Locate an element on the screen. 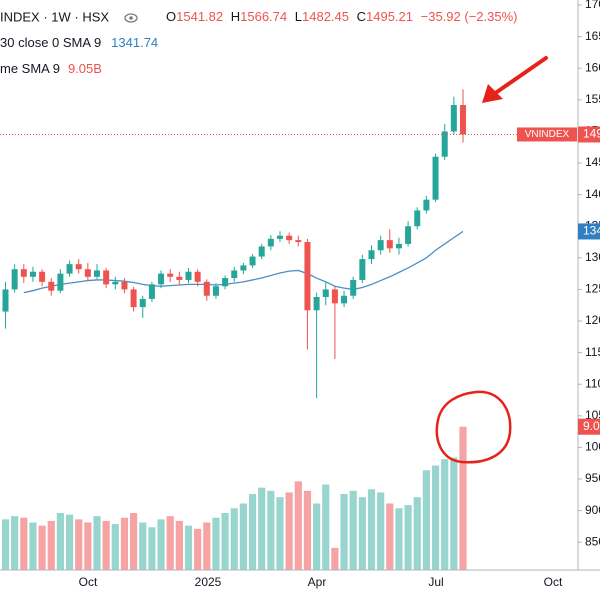  h-value: 1566.74 is located at coordinates (263, 16).